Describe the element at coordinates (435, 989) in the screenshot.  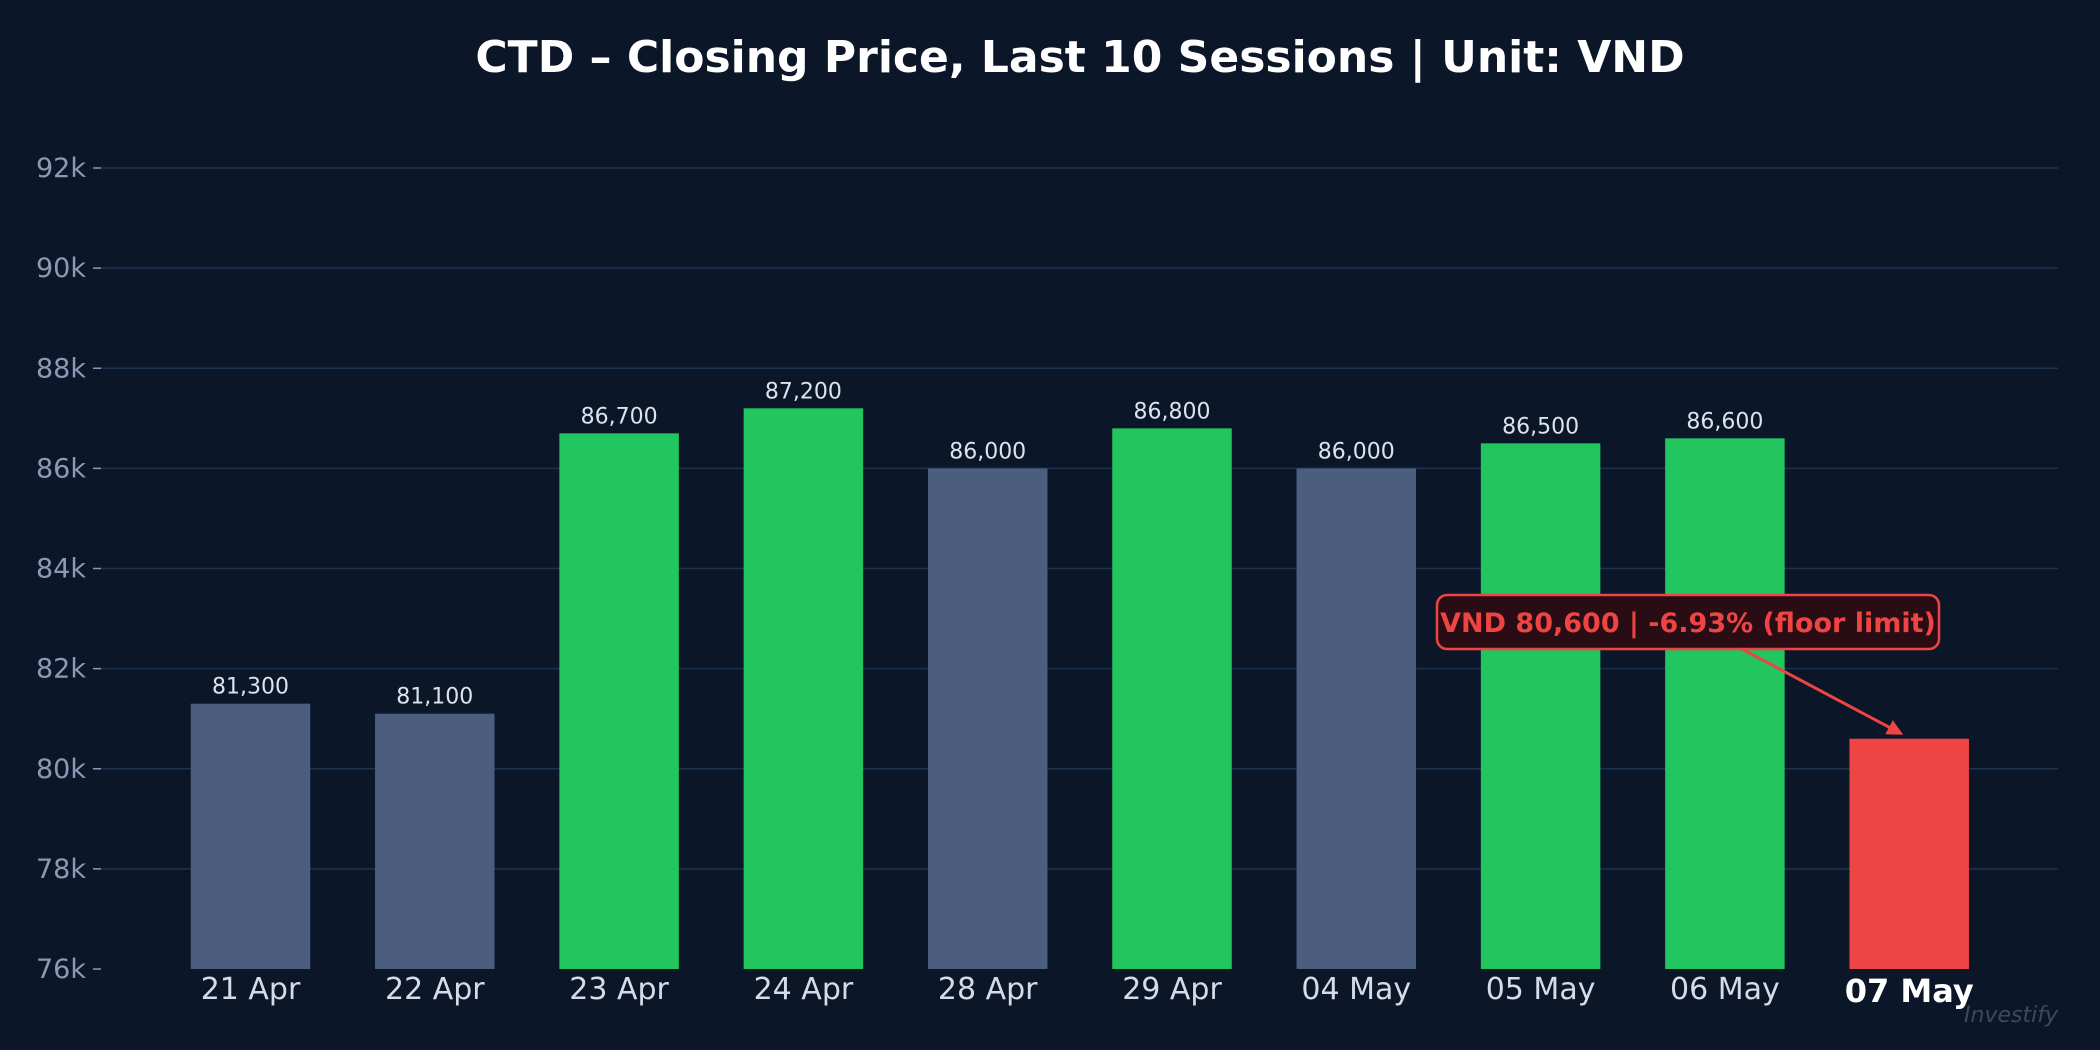
I see `x-tick-label: 22 Apr` at that location.